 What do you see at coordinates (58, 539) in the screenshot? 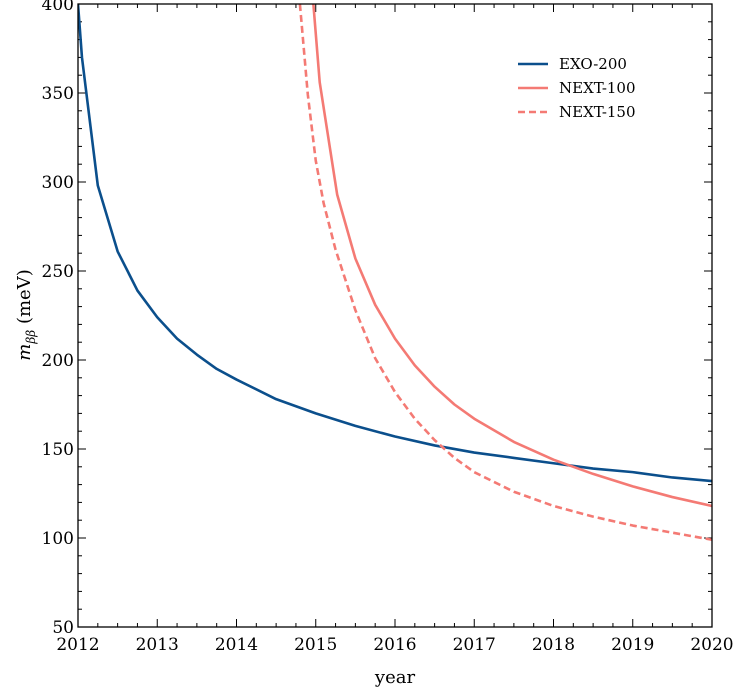
I see `y-tick-label: 100` at bounding box center [58, 539].